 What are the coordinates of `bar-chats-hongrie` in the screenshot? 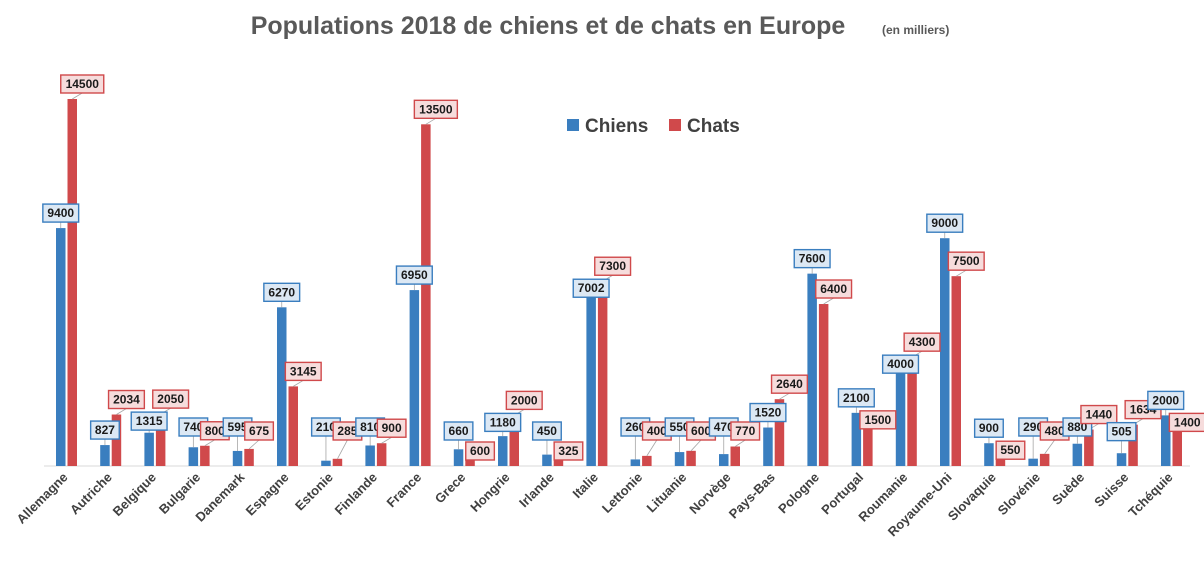 It's located at (514, 440).